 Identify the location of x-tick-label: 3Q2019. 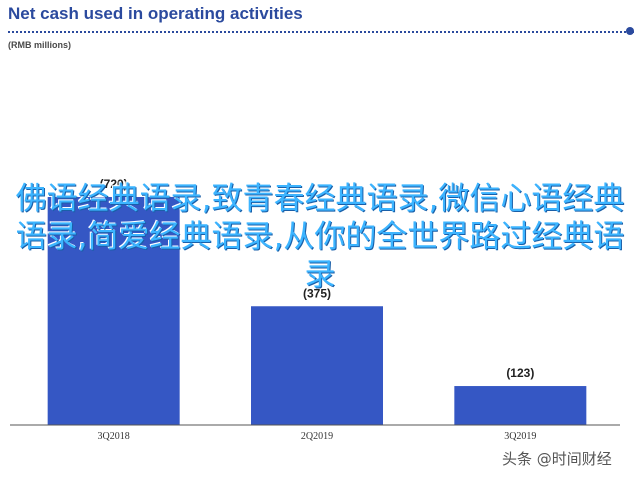
(520, 436).